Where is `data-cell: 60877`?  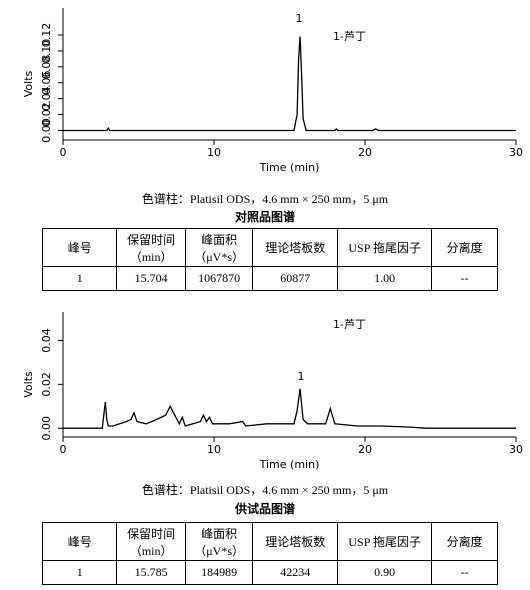 data-cell: 60877 is located at coordinates (295, 278).